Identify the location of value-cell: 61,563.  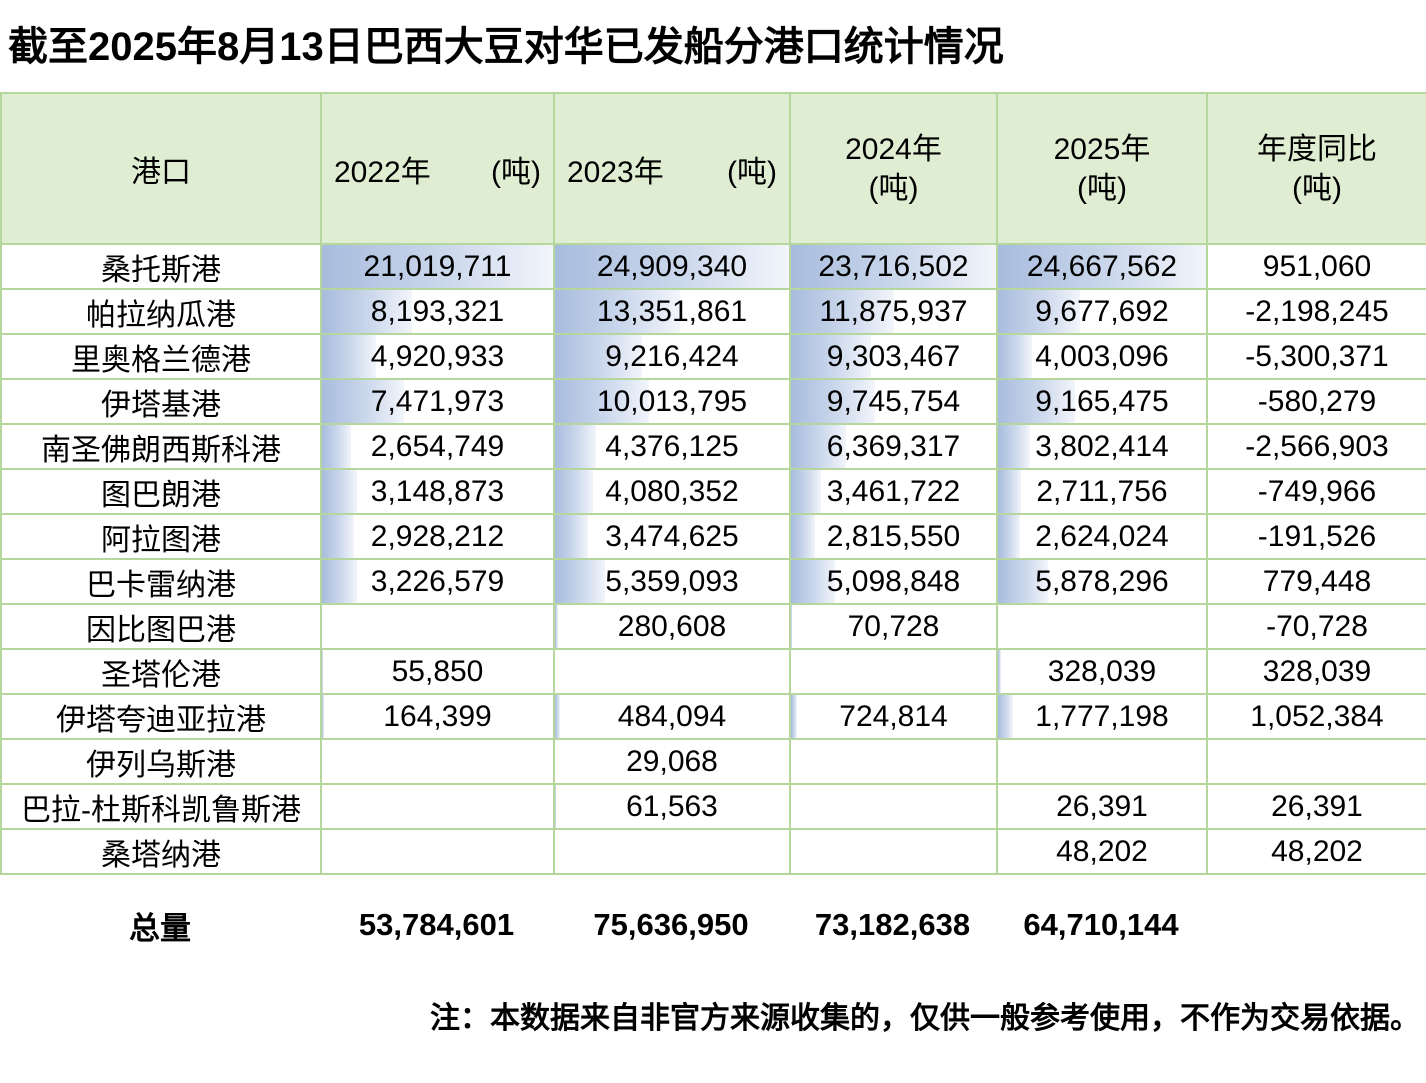
(673, 807).